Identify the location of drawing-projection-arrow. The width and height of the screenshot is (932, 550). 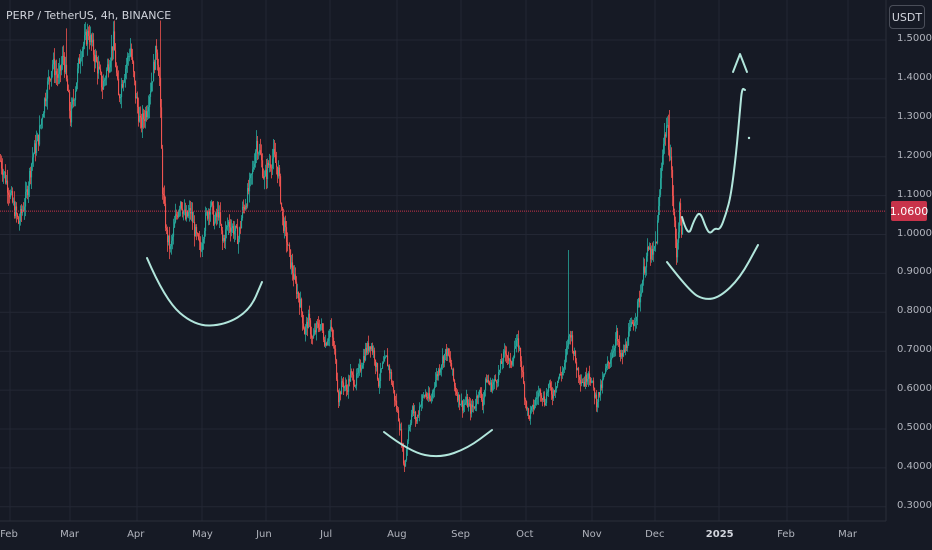
(713, 160).